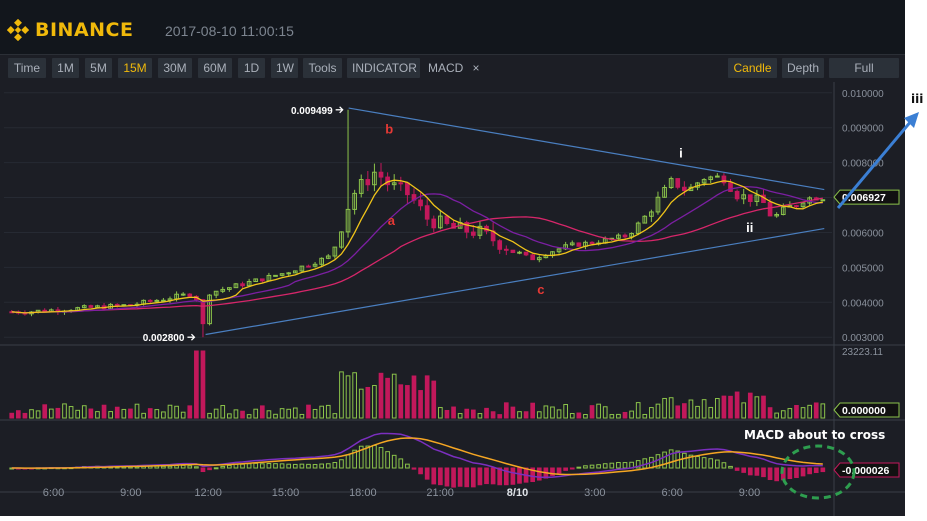 The width and height of the screenshot is (927, 521). What do you see at coordinates (803, 68) in the screenshot?
I see `depth-button: Depth` at bounding box center [803, 68].